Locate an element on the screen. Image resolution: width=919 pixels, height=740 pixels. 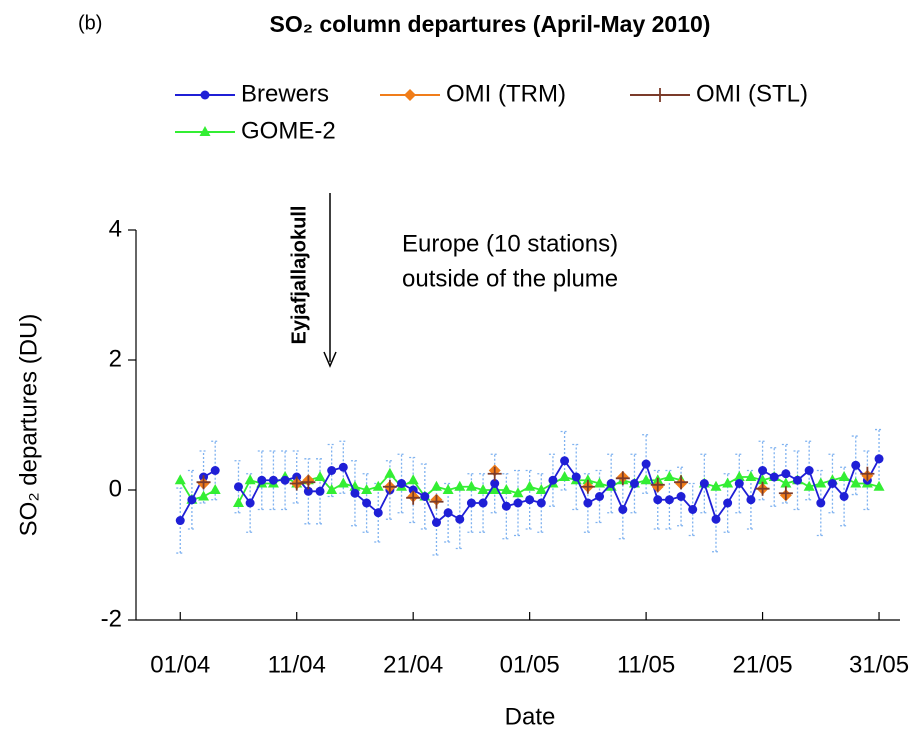
x-tick-label: 01/04 is located at coordinates (180, 664).